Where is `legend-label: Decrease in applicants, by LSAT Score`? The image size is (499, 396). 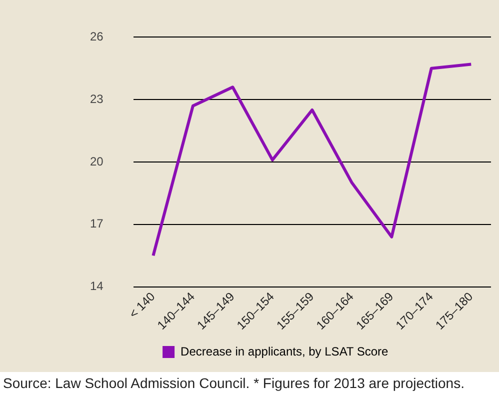
legend-label: Decrease in applicants, by LSAT Score is located at coordinates (284, 351).